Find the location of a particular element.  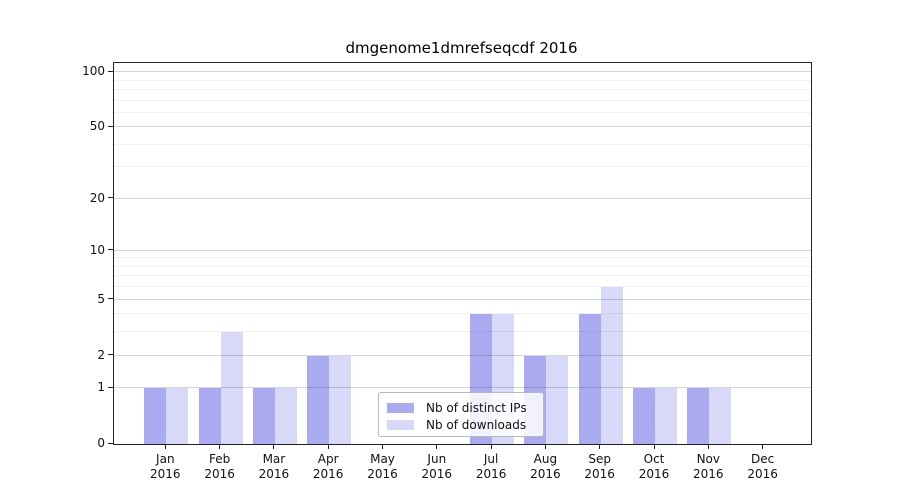

legend-entry-downloads: Nb of downloads is located at coordinates (461, 424).